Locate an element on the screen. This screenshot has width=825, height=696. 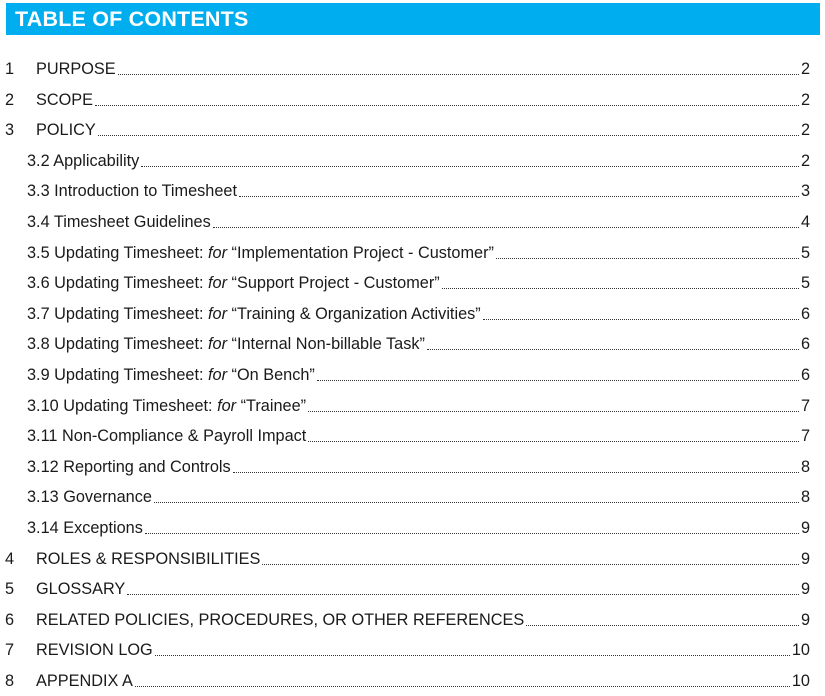
toc-heading: TABLE OF CONTENTS is located at coordinates (413, 19).